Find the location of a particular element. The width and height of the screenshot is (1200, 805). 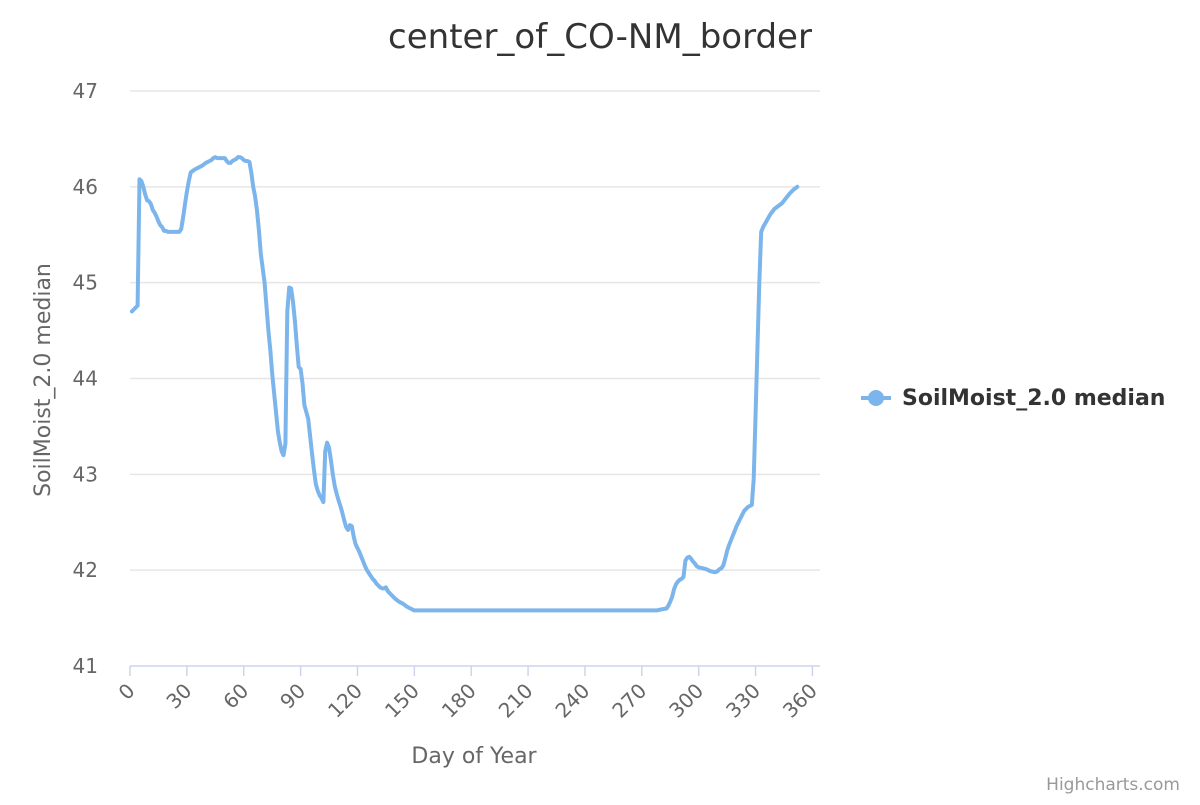

x-tick-label: 90 is located at coordinates (292, 696).